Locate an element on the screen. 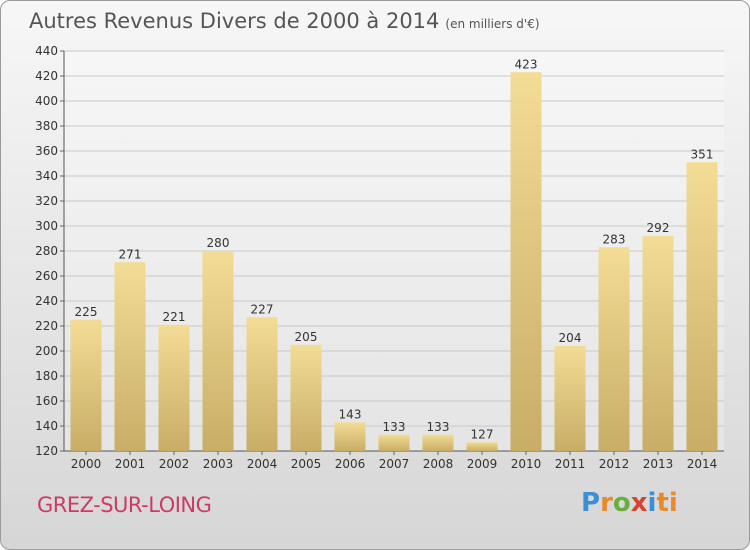  y-tick-label: 420 is located at coordinates (46, 76).